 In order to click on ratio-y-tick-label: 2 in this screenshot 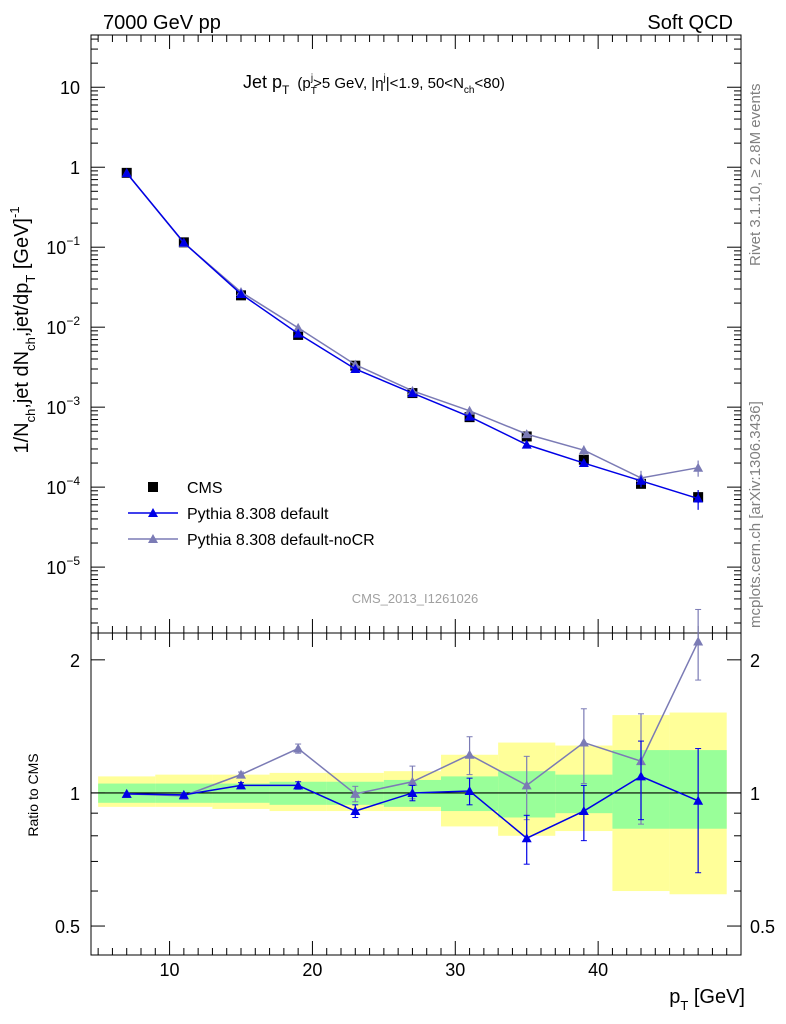, I will do `click(75, 661)`.